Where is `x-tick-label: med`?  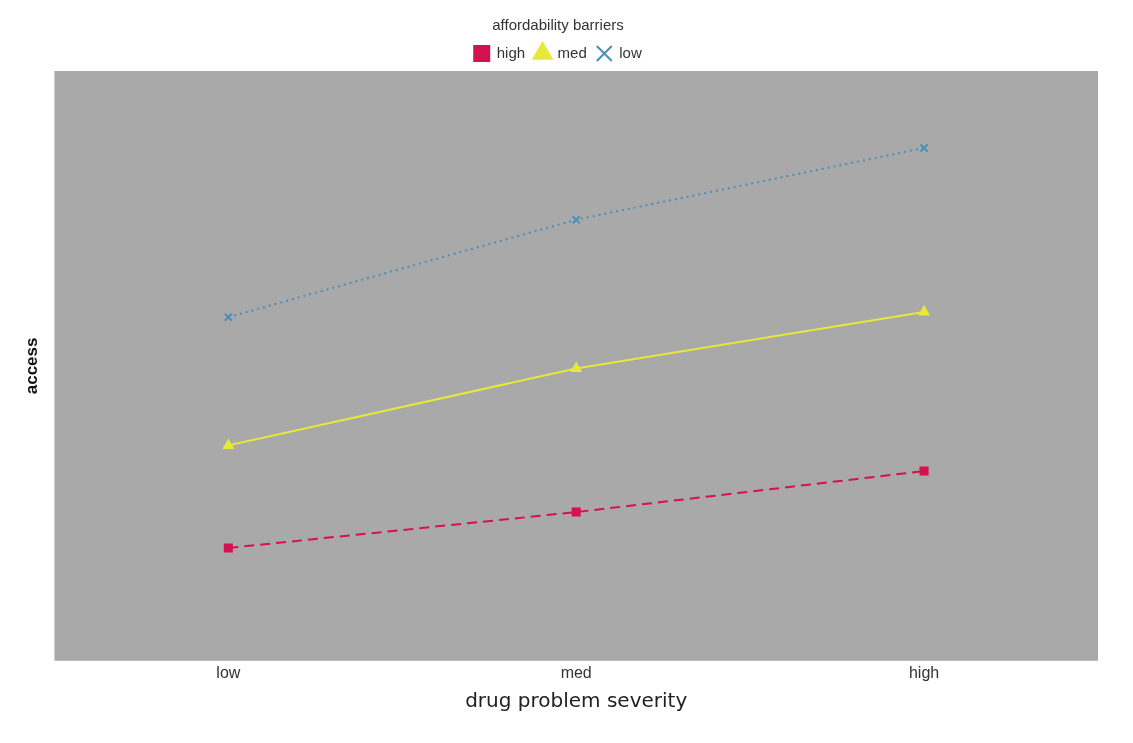
x-tick-label: med is located at coordinates (576, 672).